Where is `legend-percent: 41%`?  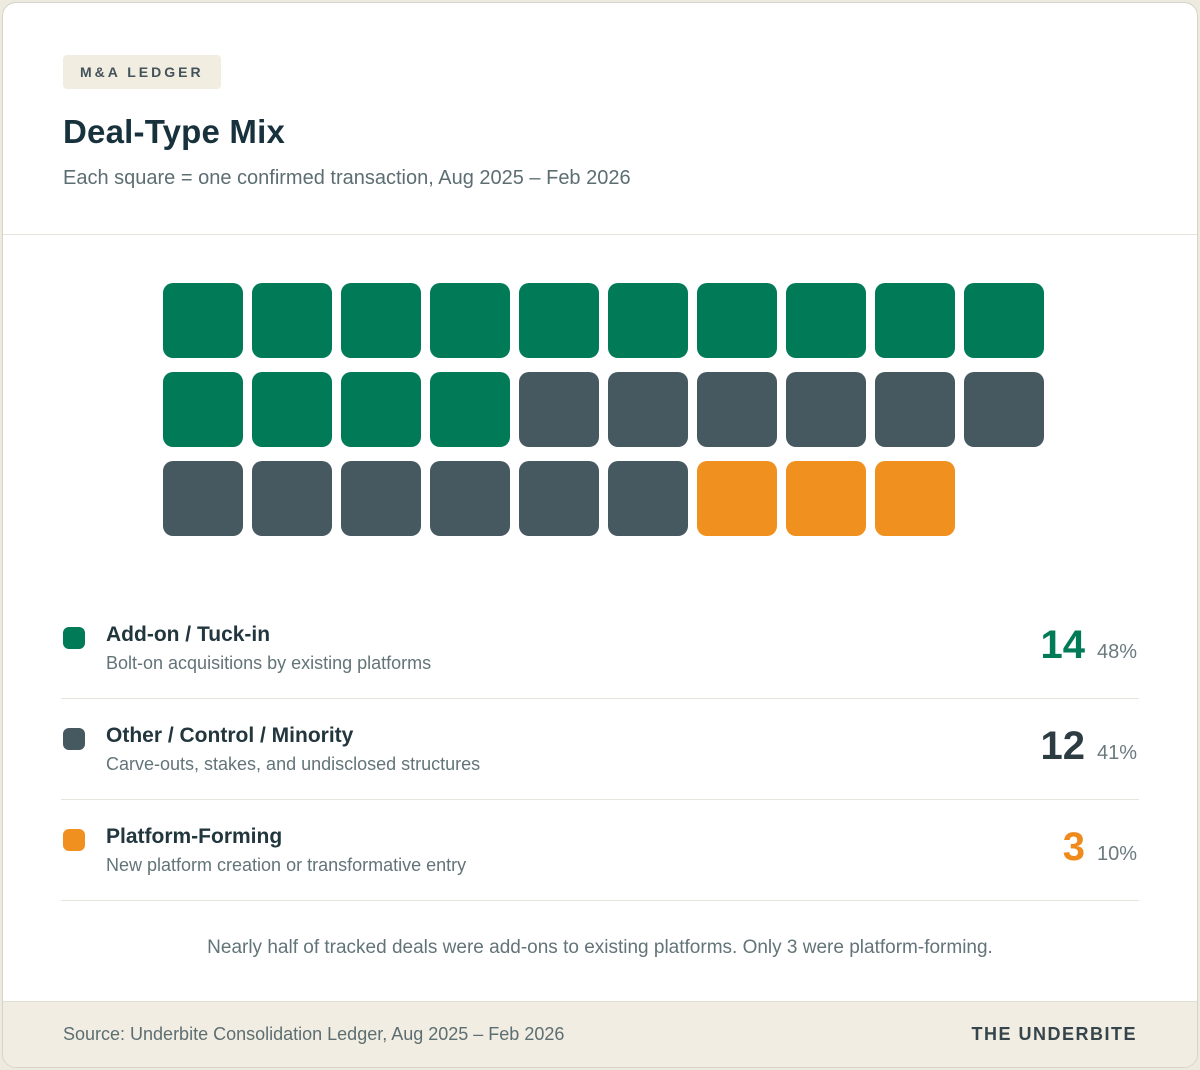 legend-percent: 41% is located at coordinates (1116, 753).